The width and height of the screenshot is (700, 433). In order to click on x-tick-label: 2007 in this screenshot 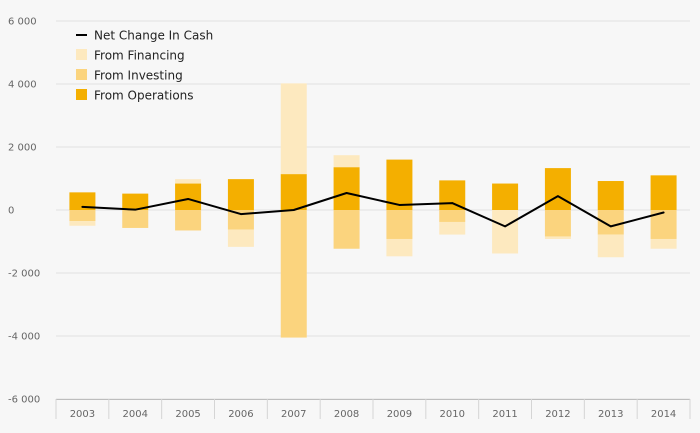, I will do `click(293, 414)`.